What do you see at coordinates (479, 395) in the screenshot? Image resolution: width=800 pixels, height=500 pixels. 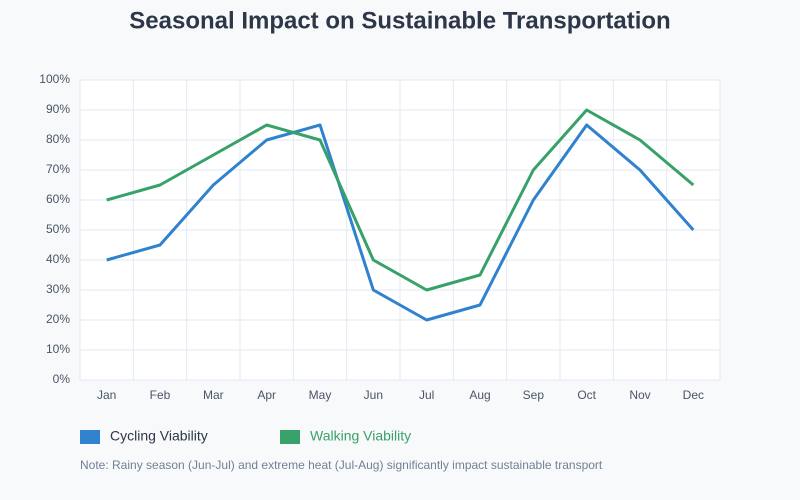 I see `x-tick-label: Aug` at bounding box center [479, 395].